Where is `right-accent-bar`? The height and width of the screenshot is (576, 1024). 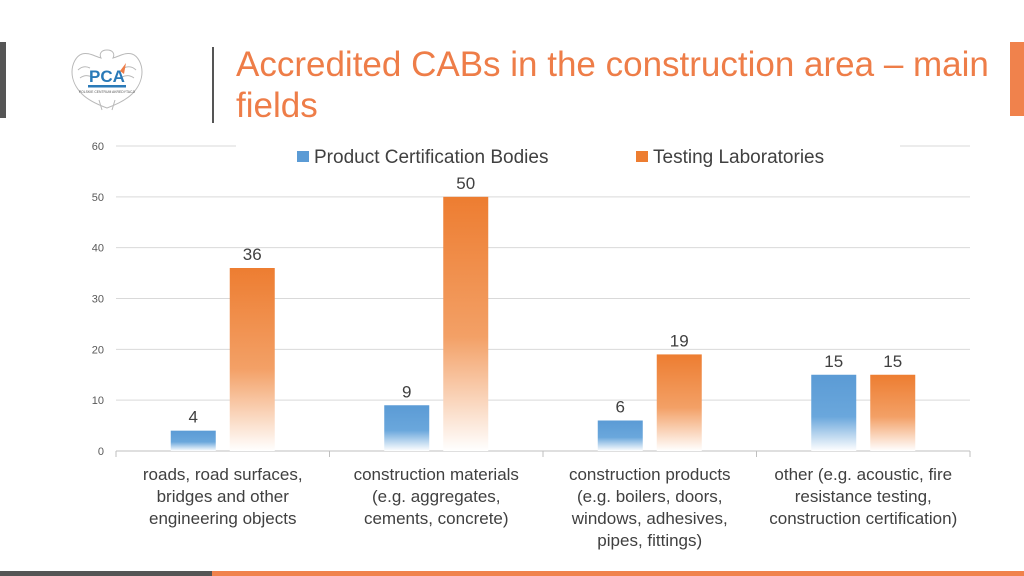
right-accent-bar is located at coordinates (1017, 79).